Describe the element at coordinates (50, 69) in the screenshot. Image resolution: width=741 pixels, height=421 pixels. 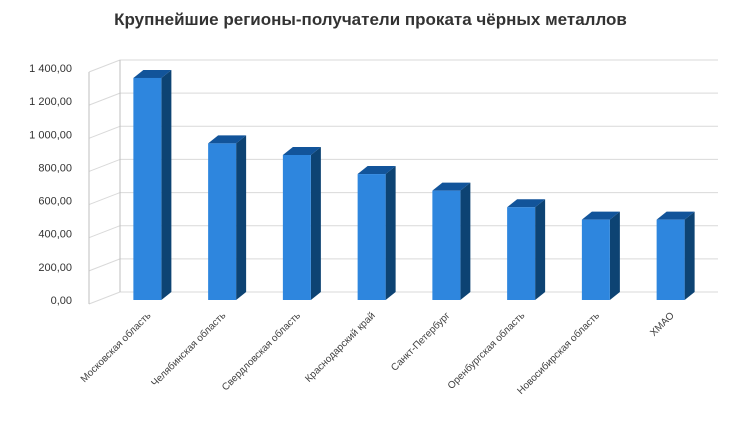
I see `y-tick-label: 1 400,00` at that location.